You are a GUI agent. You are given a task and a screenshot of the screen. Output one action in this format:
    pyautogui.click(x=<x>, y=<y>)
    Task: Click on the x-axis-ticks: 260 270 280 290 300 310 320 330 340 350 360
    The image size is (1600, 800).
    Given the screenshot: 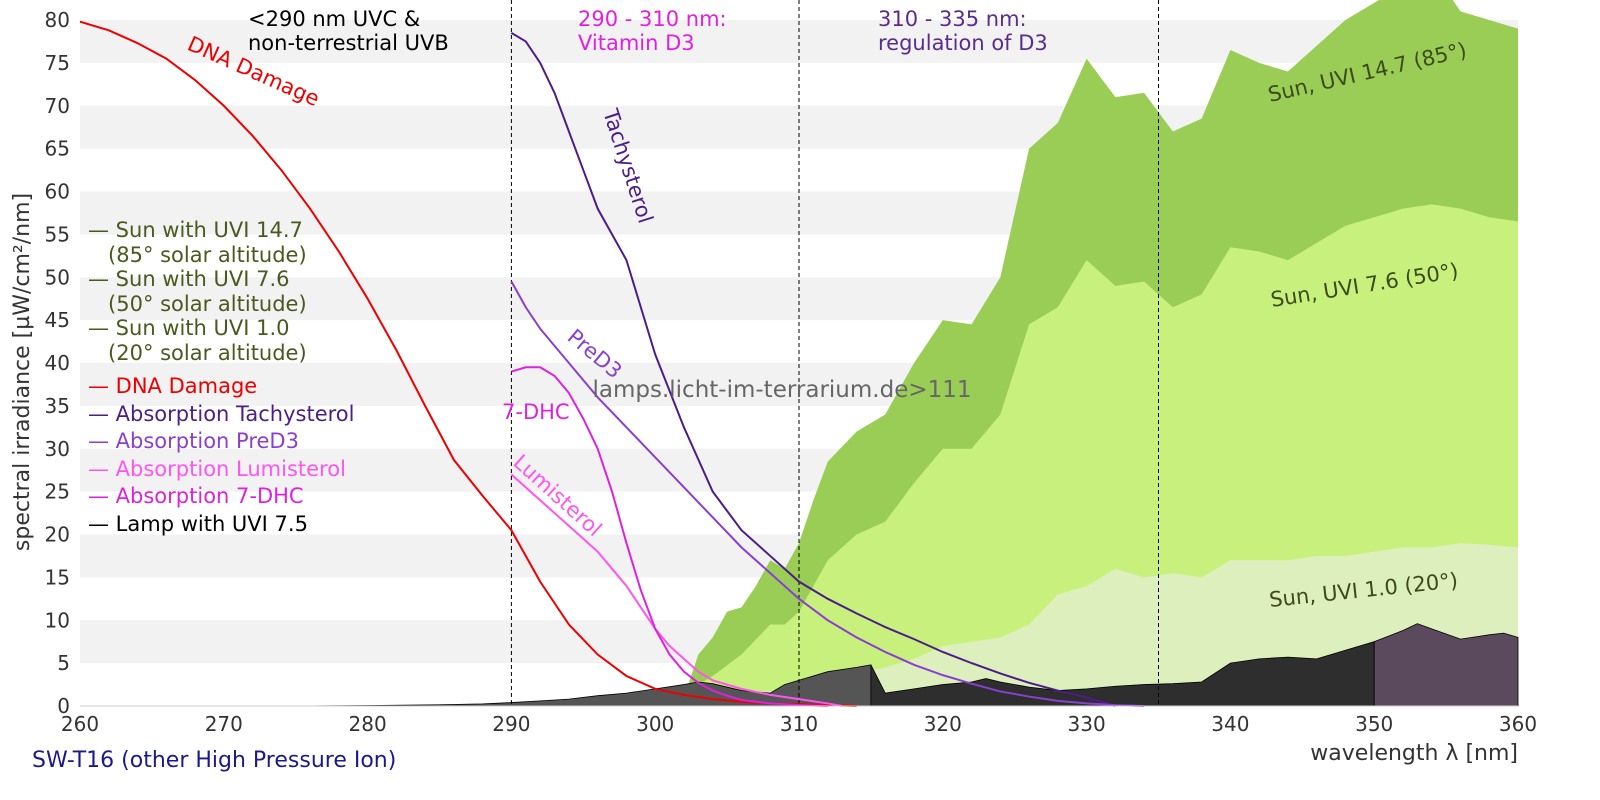 What is the action you would take?
    pyautogui.click(x=799, y=720)
    